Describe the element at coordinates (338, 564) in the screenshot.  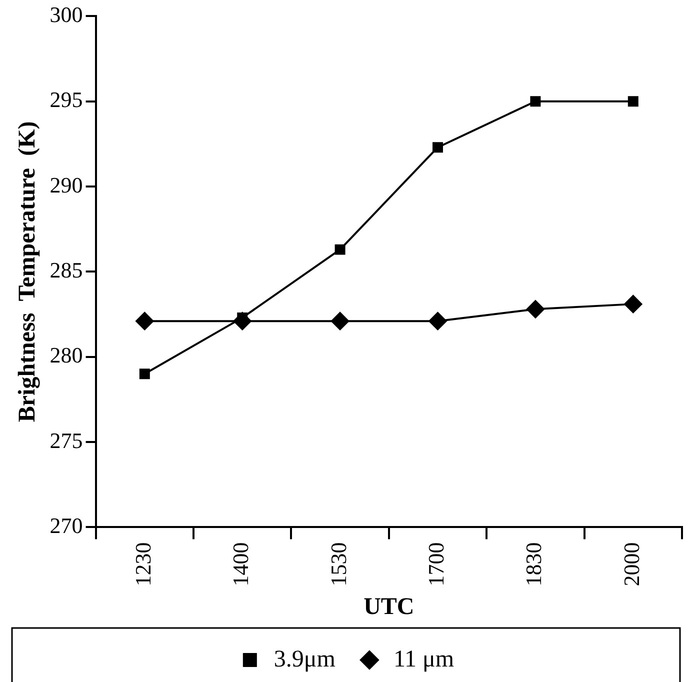
I see `x-tick-label: 1530` at that location.